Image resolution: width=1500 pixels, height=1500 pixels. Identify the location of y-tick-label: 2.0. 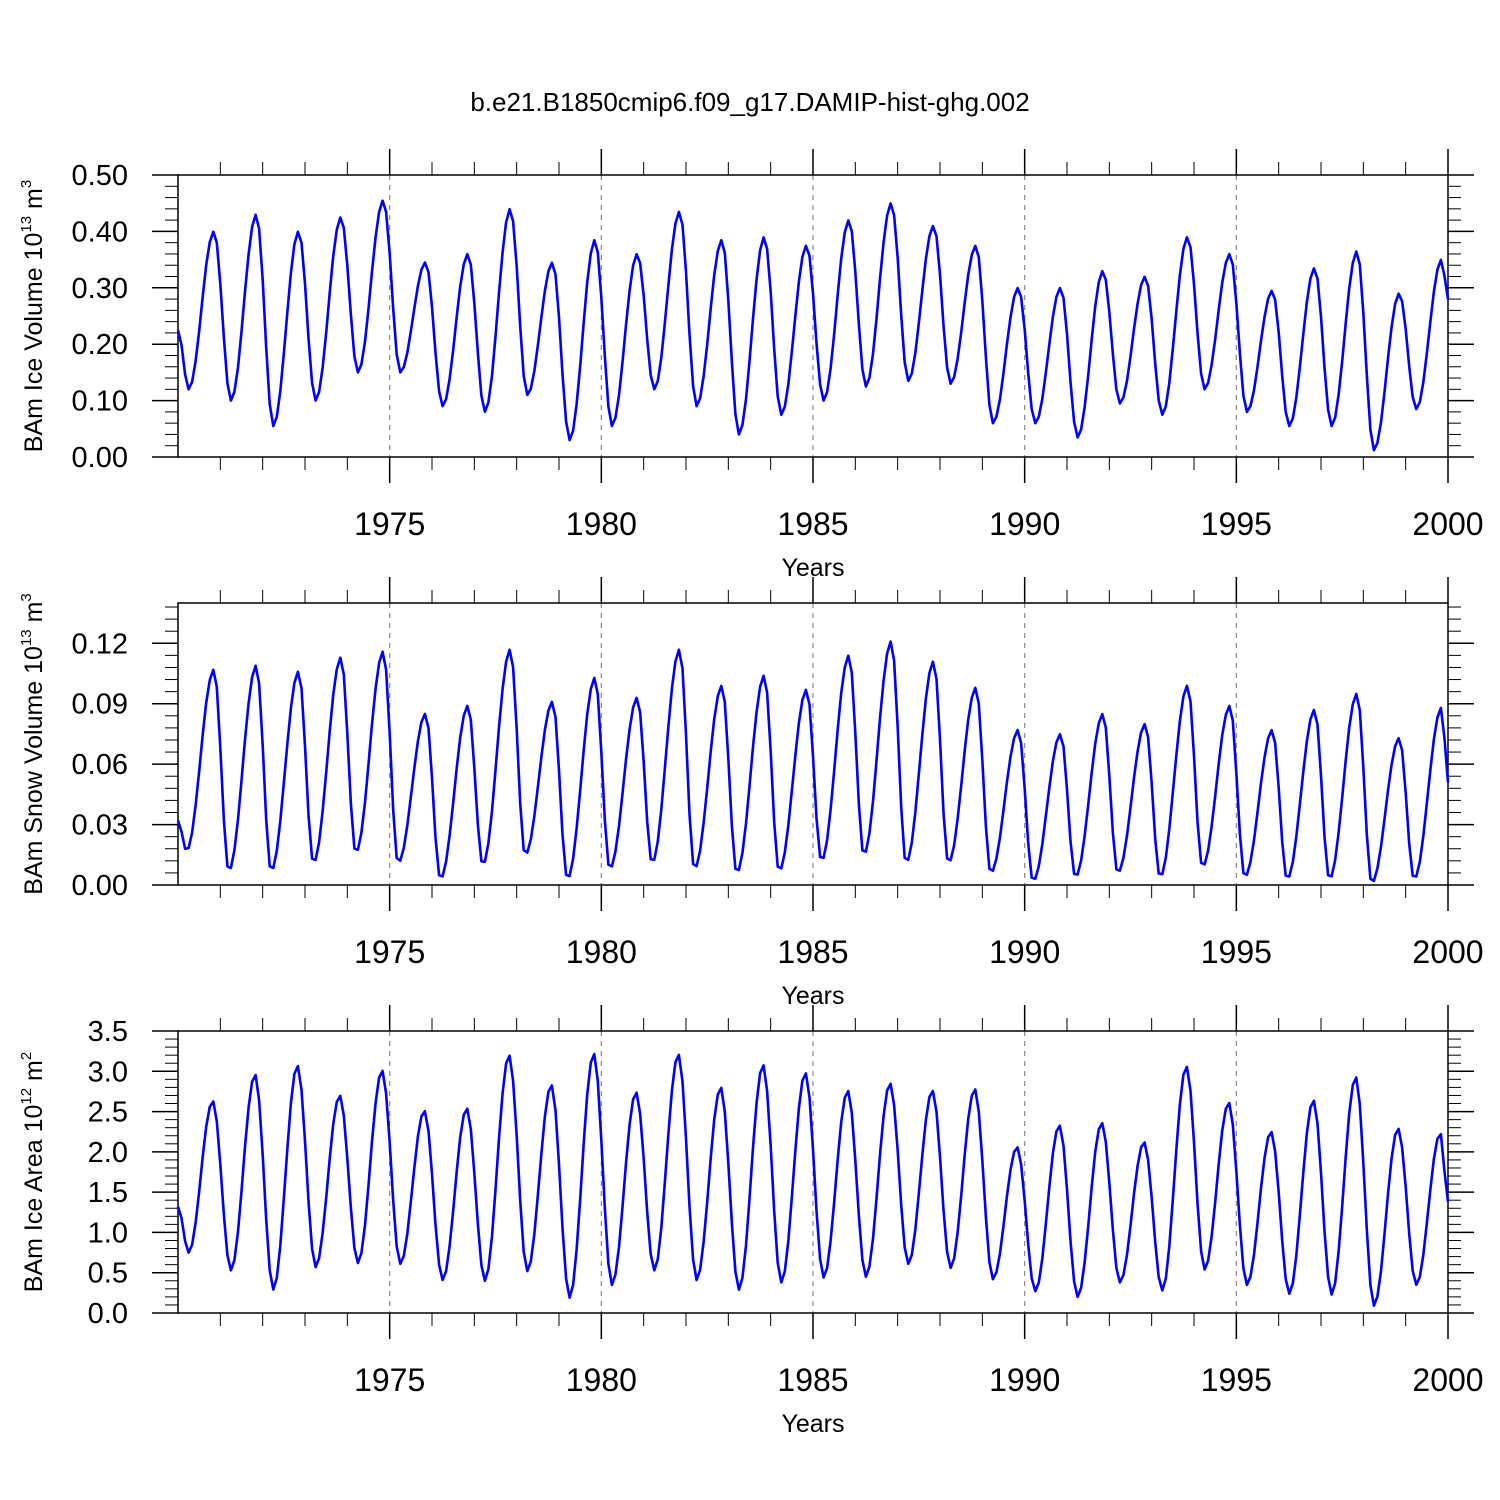
(108, 1153).